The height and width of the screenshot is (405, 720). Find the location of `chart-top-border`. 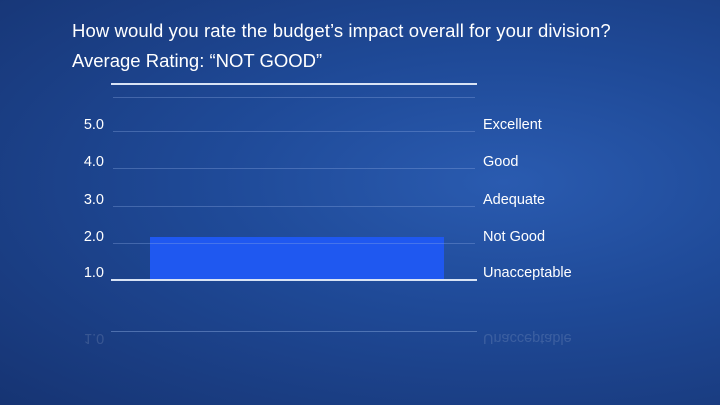

chart-top-border is located at coordinates (294, 84).